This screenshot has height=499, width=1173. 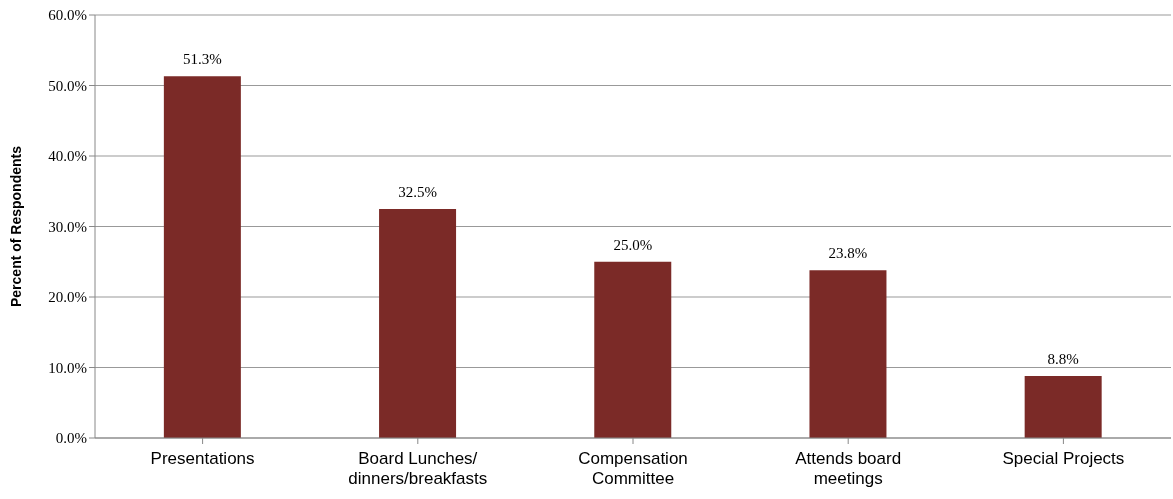 I want to click on x-tick-label: Attends board meetings, so click(x=848, y=468).